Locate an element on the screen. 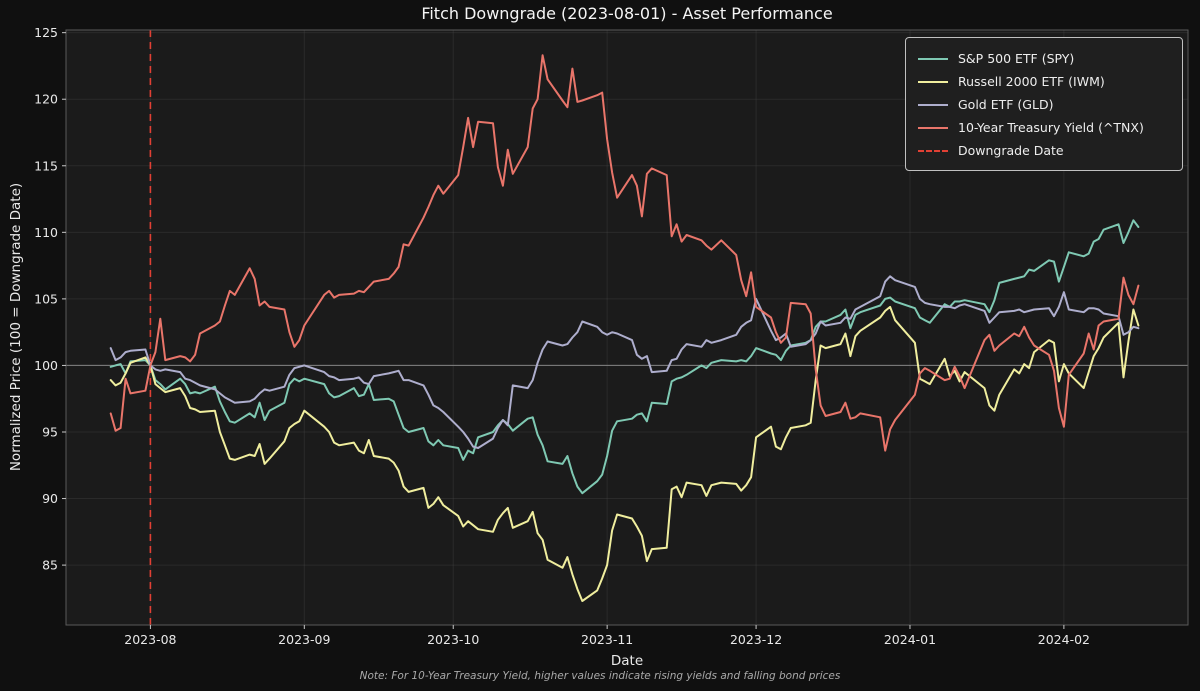  legend-item: Downgrade Date is located at coordinates (1044, 150).